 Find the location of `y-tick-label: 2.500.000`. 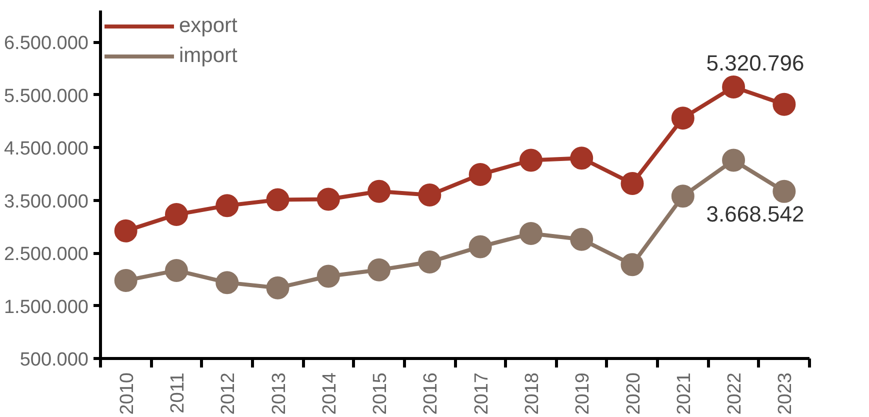

y-tick-label: 2.500.000 is located at coordinates (46, 255).